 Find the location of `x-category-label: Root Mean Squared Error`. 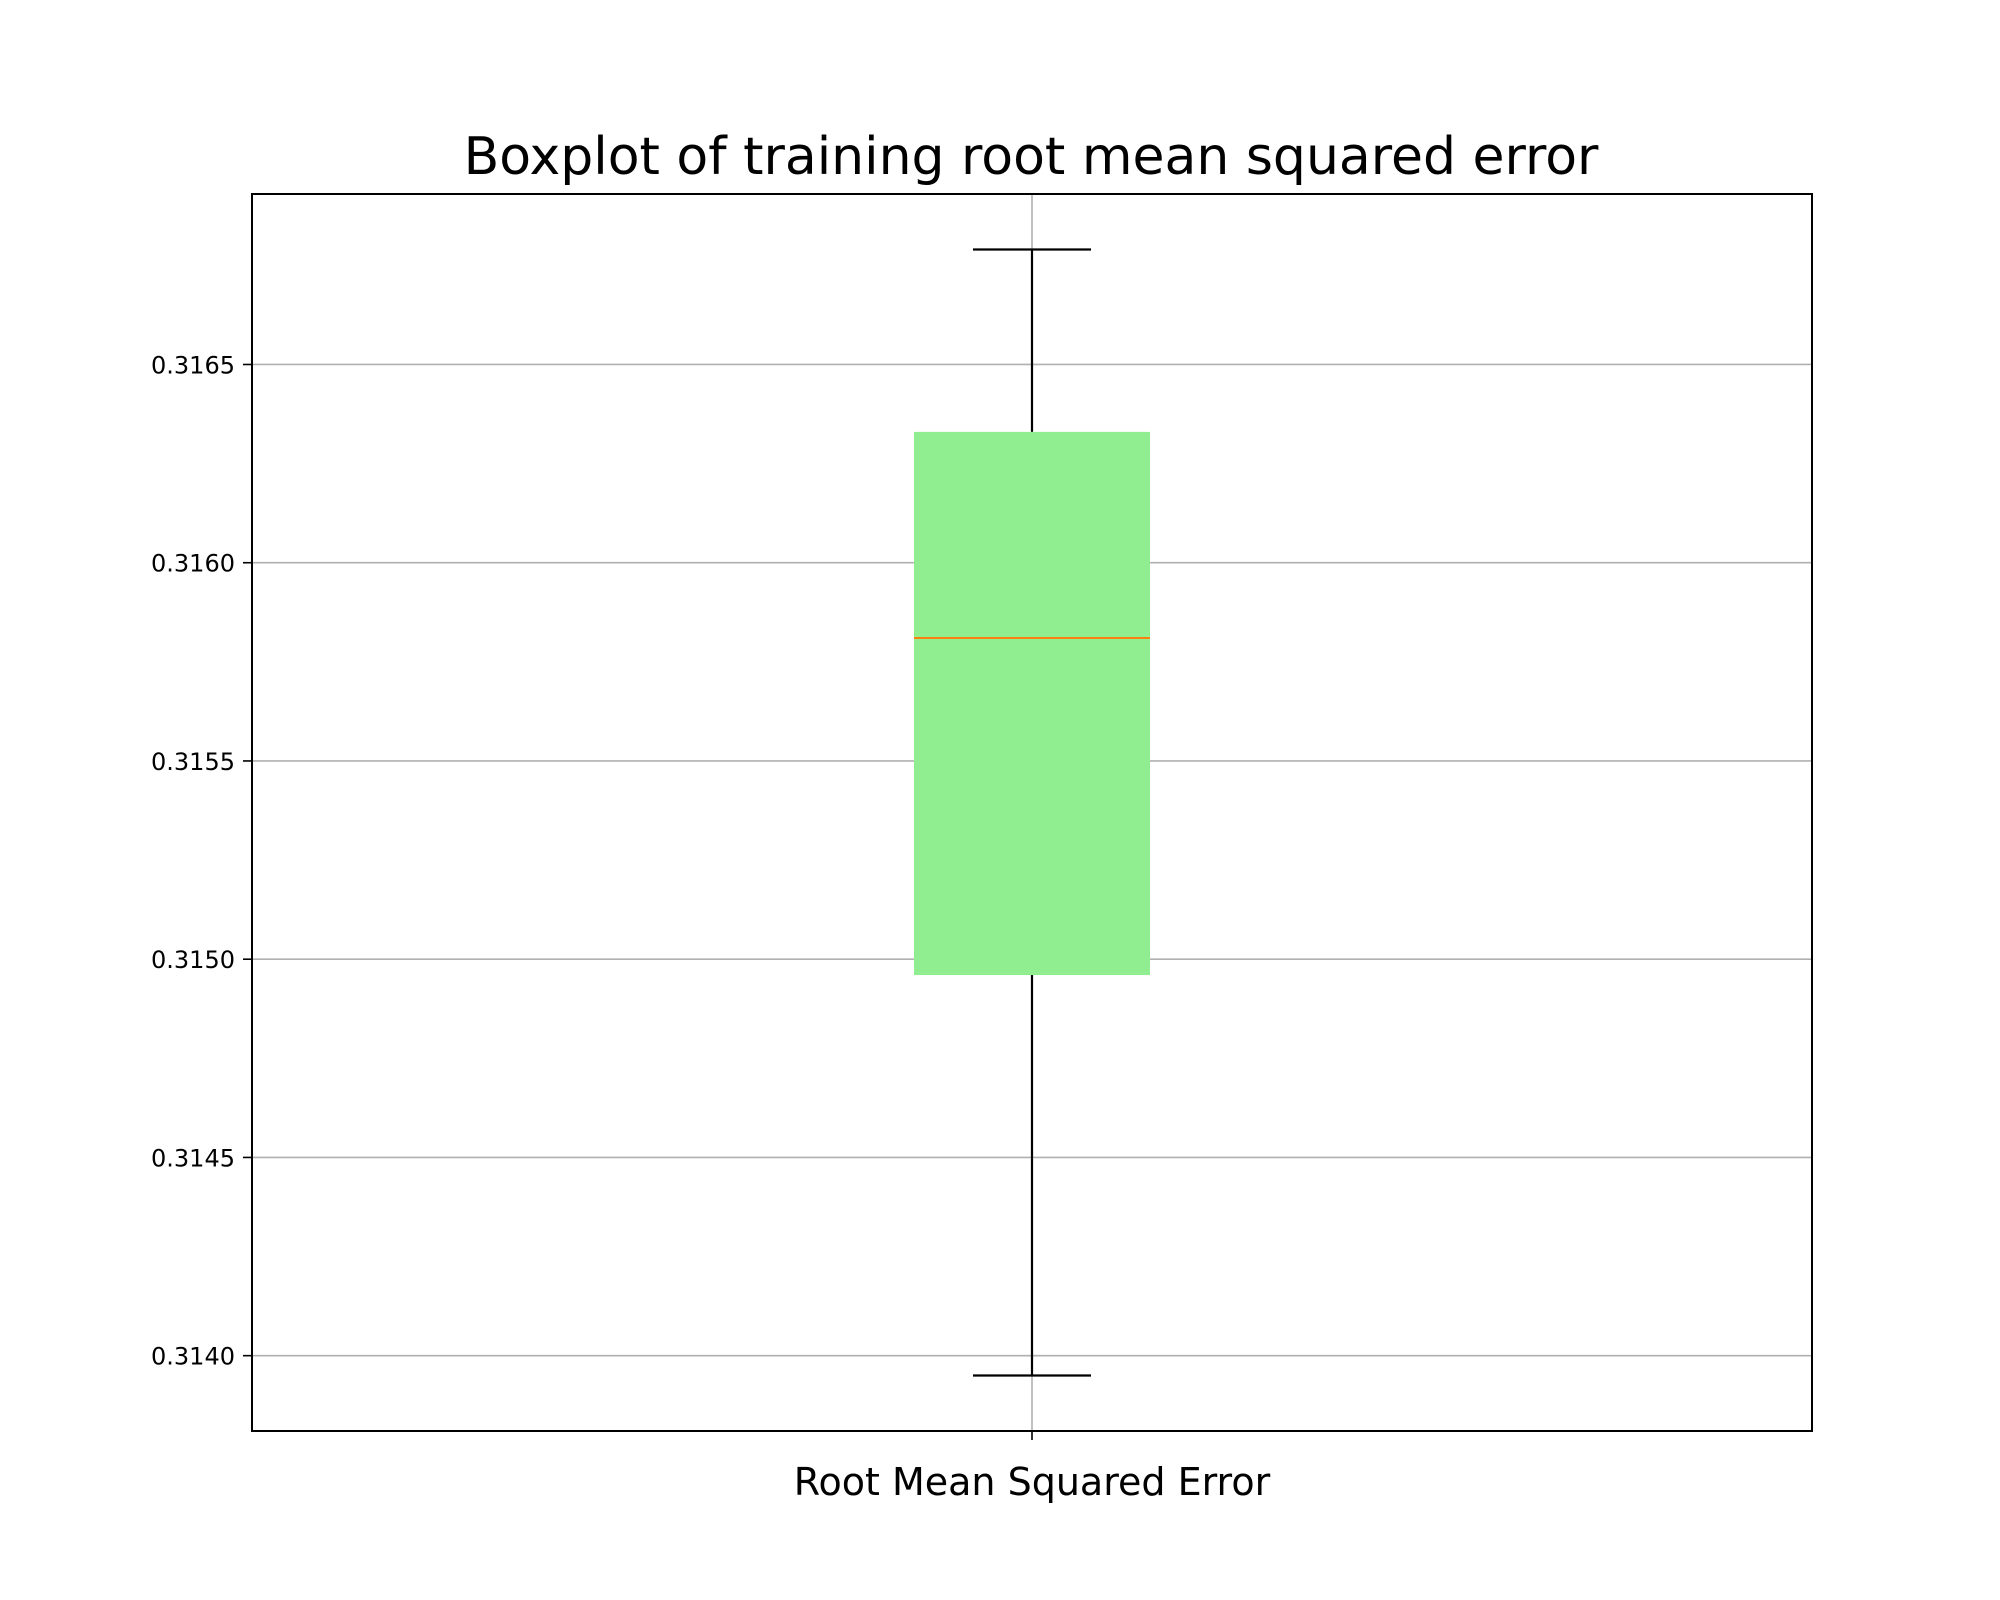

x-category-label: Root Mean Squared Error is located at coordinates (1032, 1482).